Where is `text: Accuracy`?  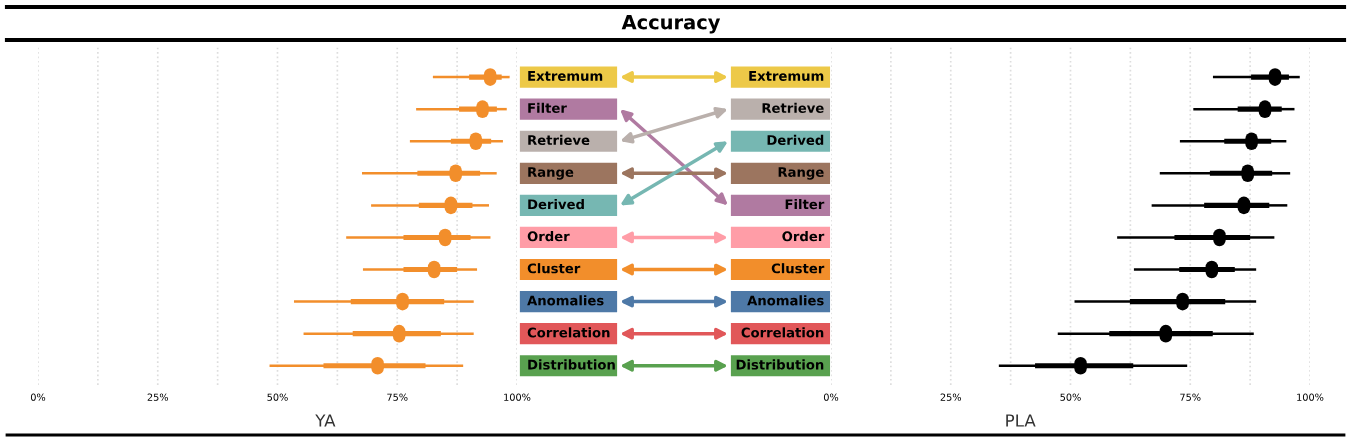 text: Accuracy is located at coordinates (671, 24).